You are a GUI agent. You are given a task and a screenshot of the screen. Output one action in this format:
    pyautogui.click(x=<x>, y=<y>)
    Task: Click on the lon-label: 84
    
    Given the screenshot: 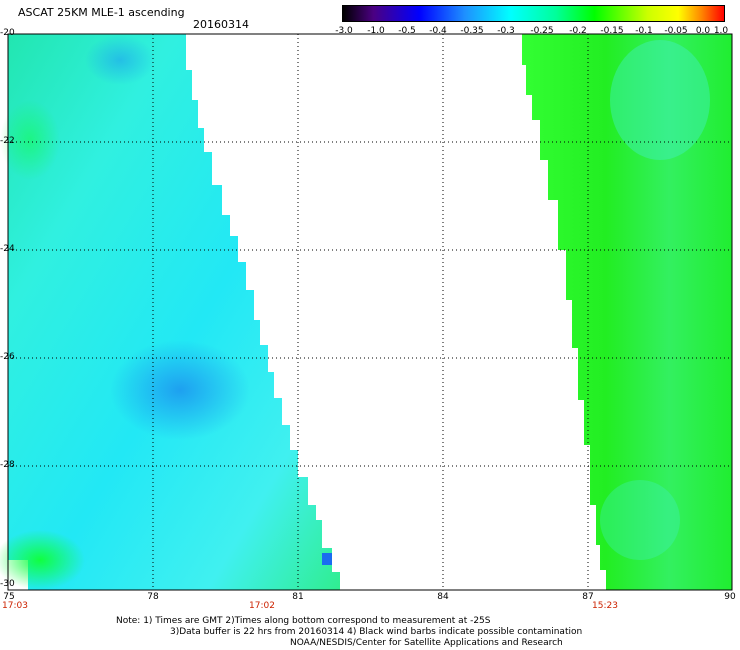 What is the action you would take?
    pyautogui.click(x=443, y=597)
    